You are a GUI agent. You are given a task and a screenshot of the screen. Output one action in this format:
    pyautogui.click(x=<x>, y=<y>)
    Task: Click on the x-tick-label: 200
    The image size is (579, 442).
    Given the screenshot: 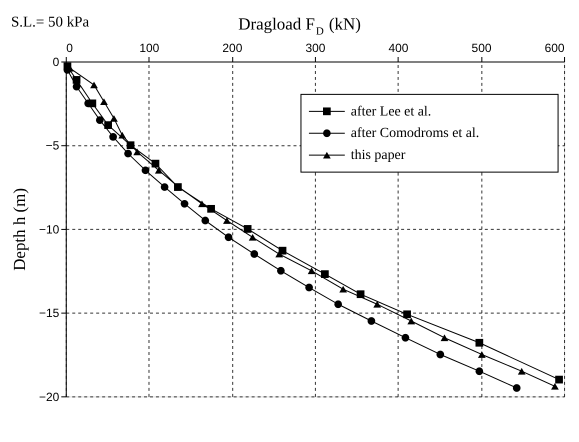 What is the action you would take?
    pyautogui.click(x=232, y=48)
    